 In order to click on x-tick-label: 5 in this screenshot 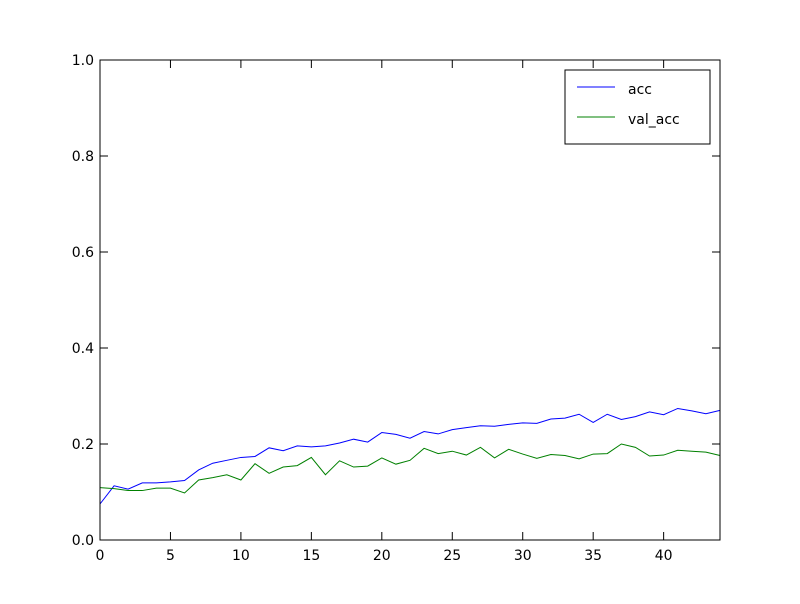, I will do `click(170, 556)`.